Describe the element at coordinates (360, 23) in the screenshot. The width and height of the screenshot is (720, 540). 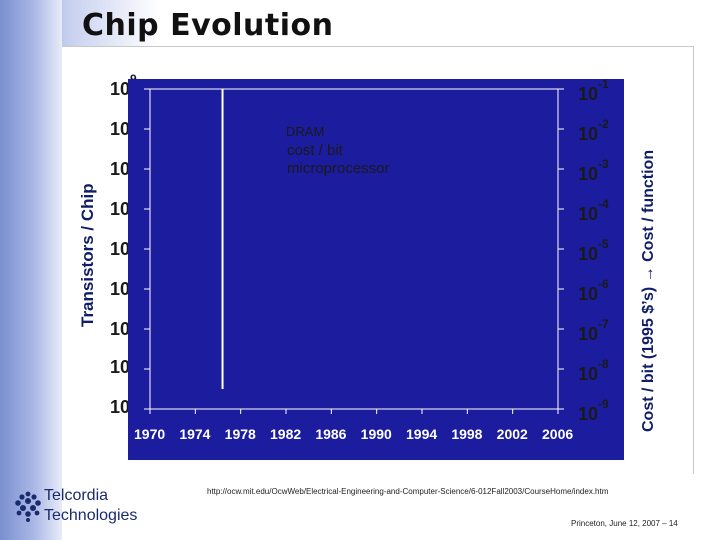
I see `title-band` at that location.